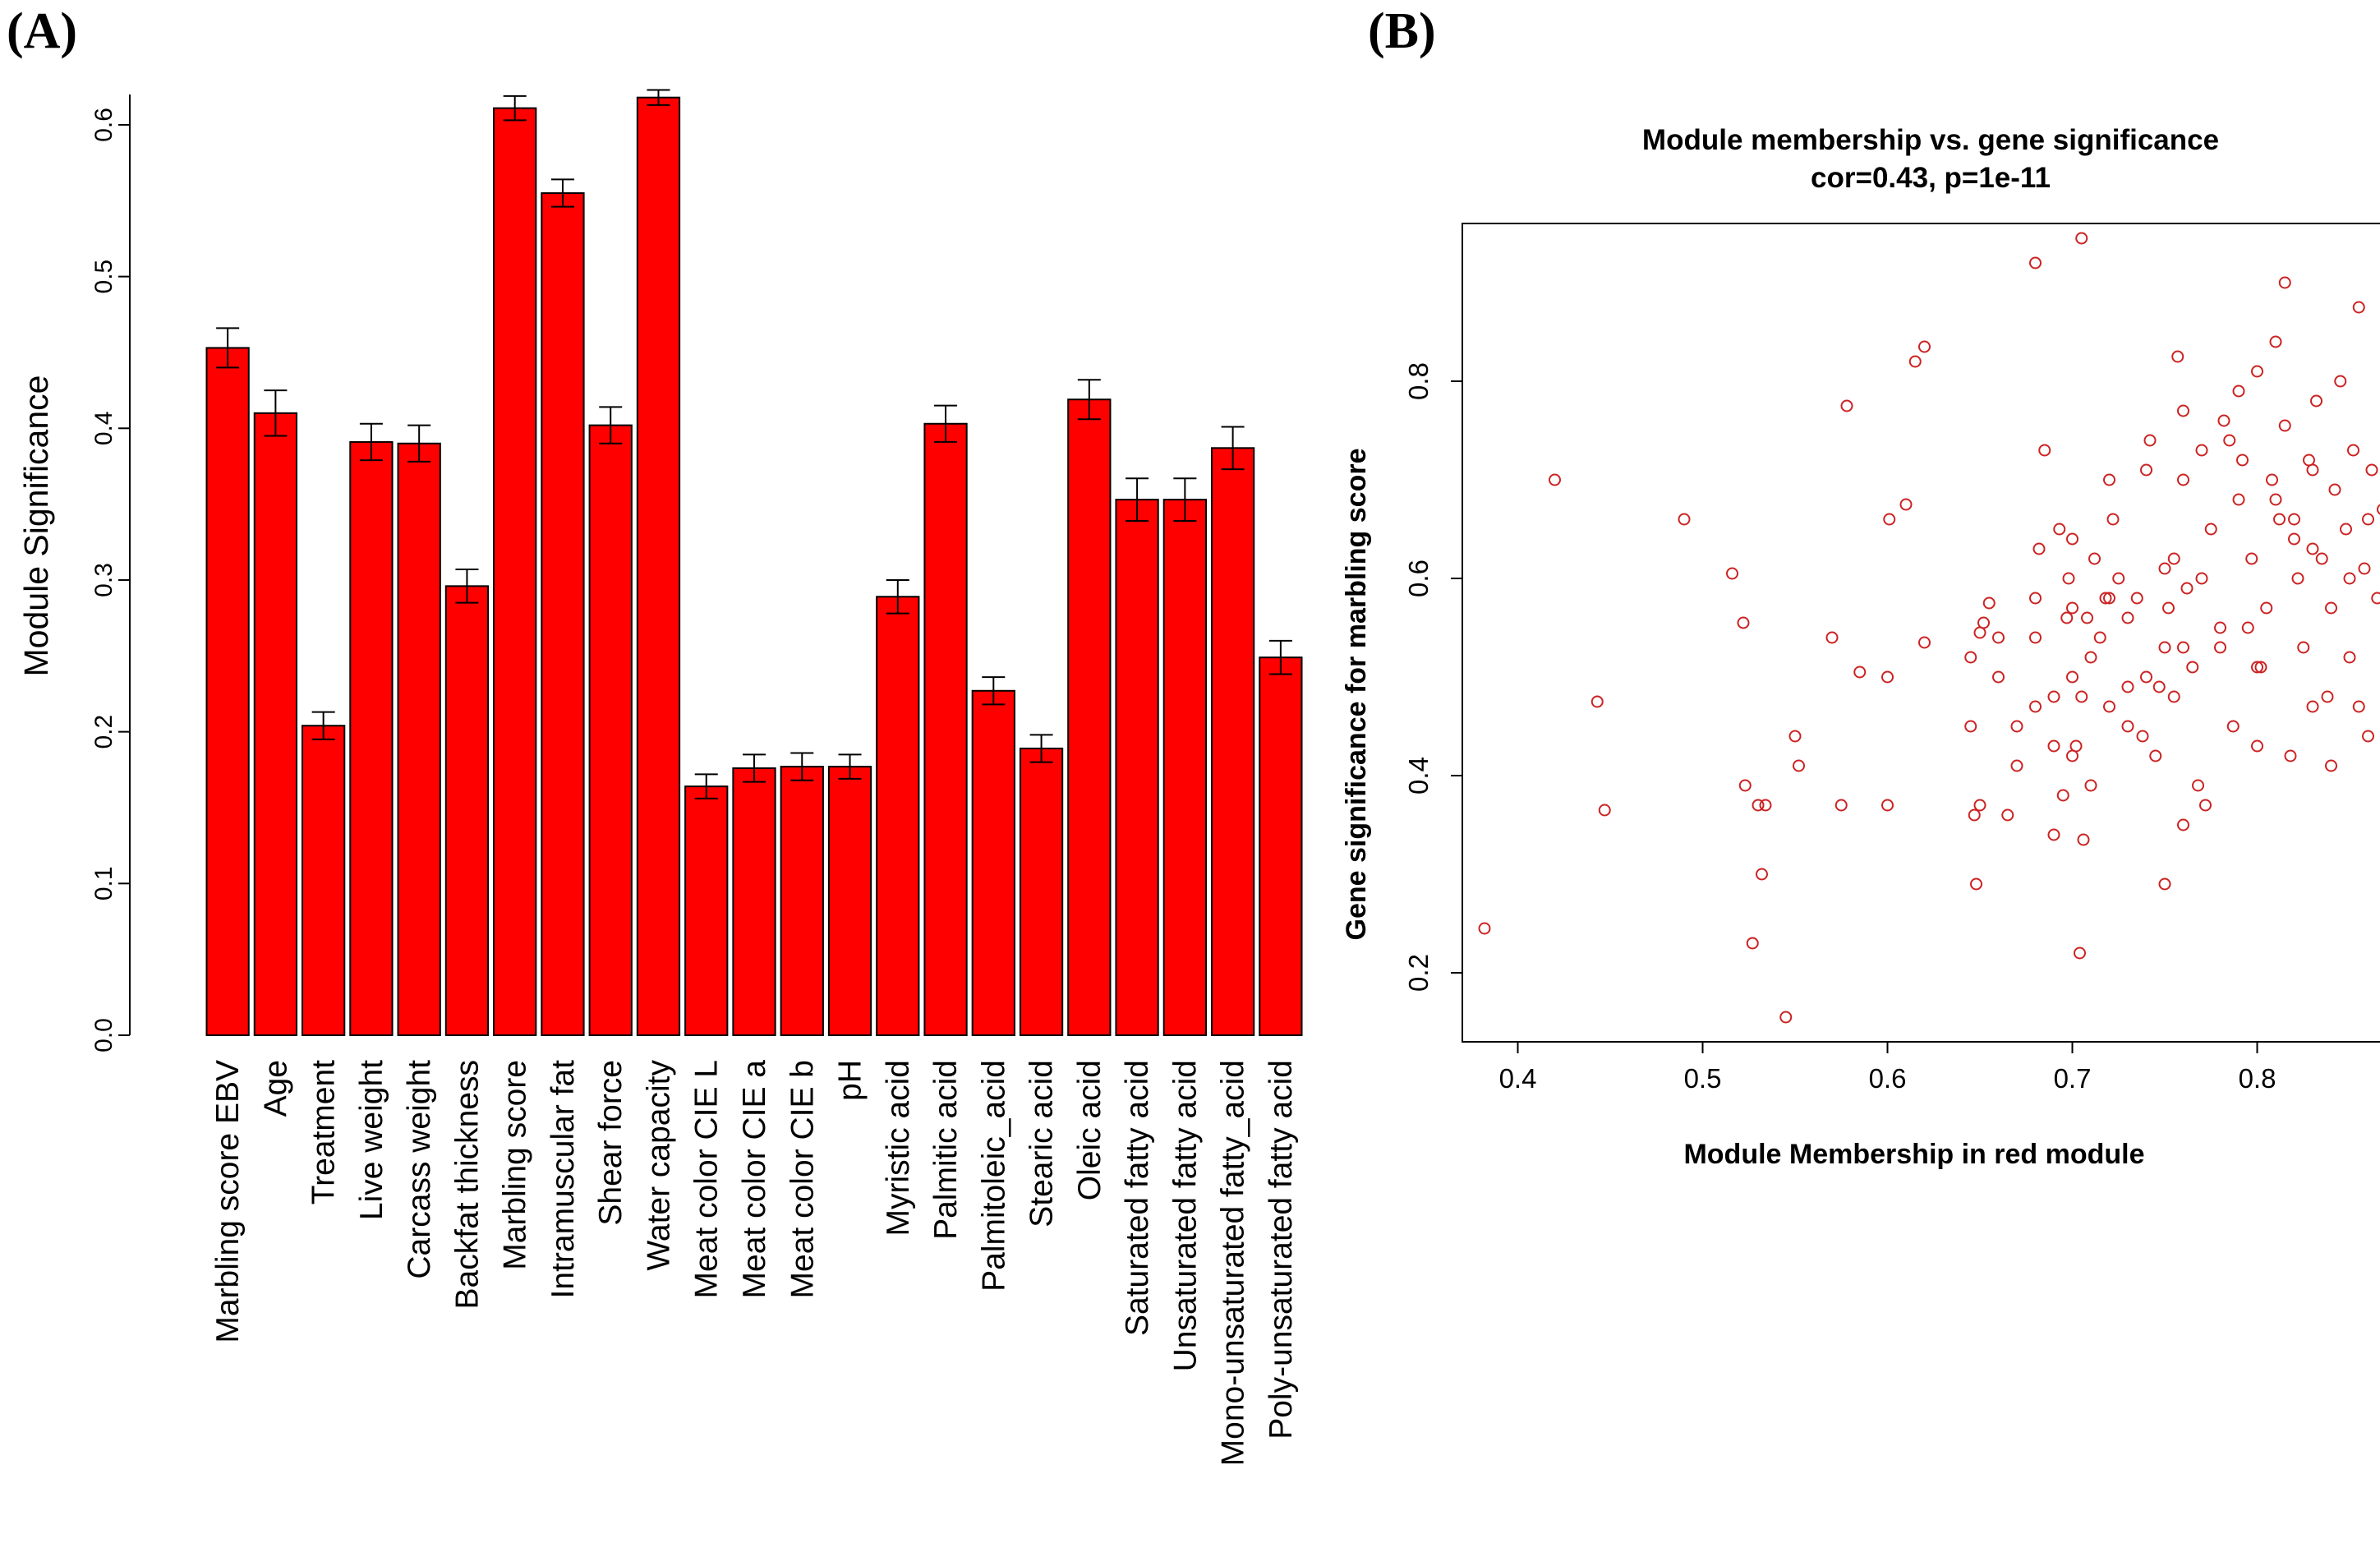 The image size is (2380, 1566). What do you see at coordinates (1418, 578) in the screenshot?
I see `panel-b-y-tick-label: 0.6` at bounding box center [1418, 578].